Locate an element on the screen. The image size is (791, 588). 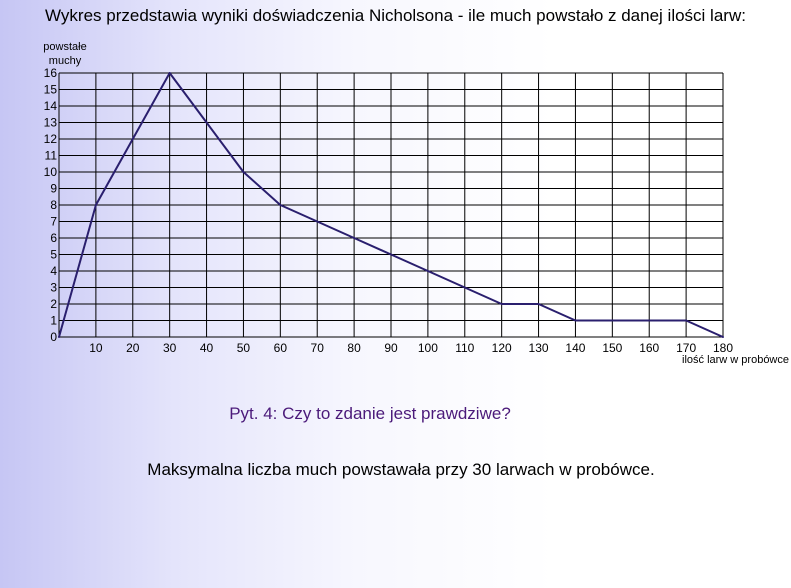
y-tick-label-8: 8 is located at coordinates (53, 205).